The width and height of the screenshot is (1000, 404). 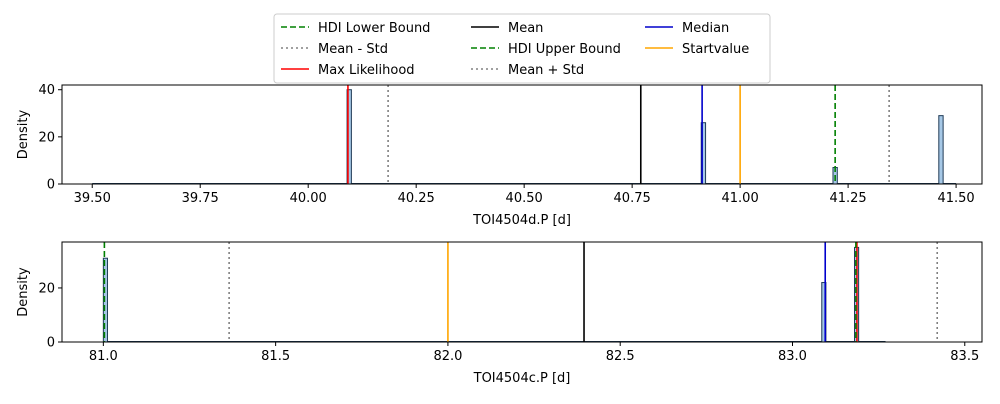 I want to click on legend-label-1: Mean - Std, so click(x=353, y=49).